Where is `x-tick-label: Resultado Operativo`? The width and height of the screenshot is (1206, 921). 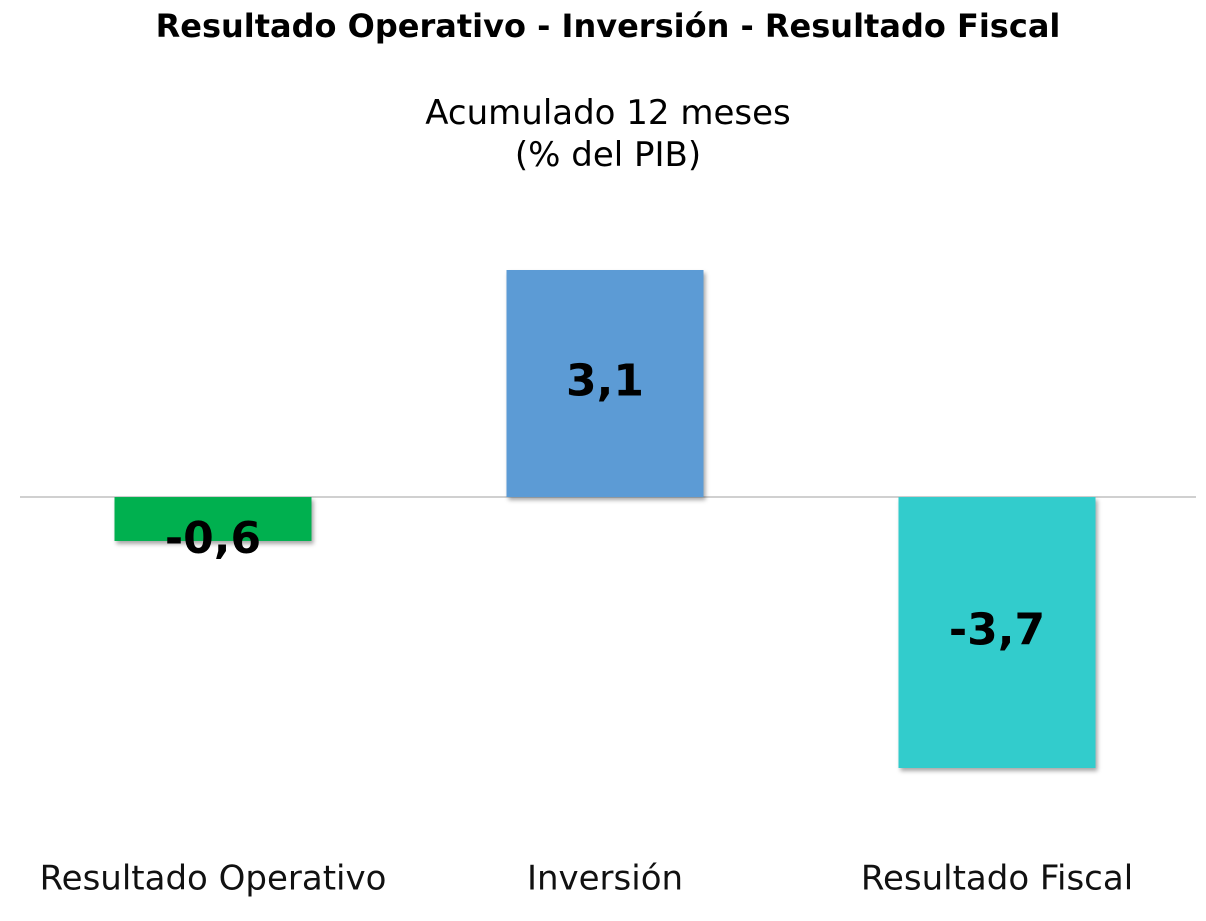 x-tick-label: Resultado Operativo is located at coordinates (213, 879).